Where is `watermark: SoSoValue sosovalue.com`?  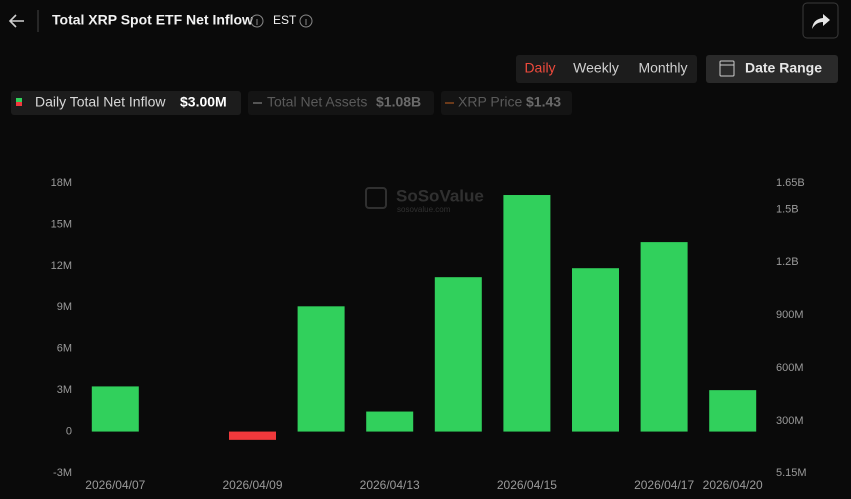
watermark: SoSoValue sosovalue.com is located at coordinates (424, 200).